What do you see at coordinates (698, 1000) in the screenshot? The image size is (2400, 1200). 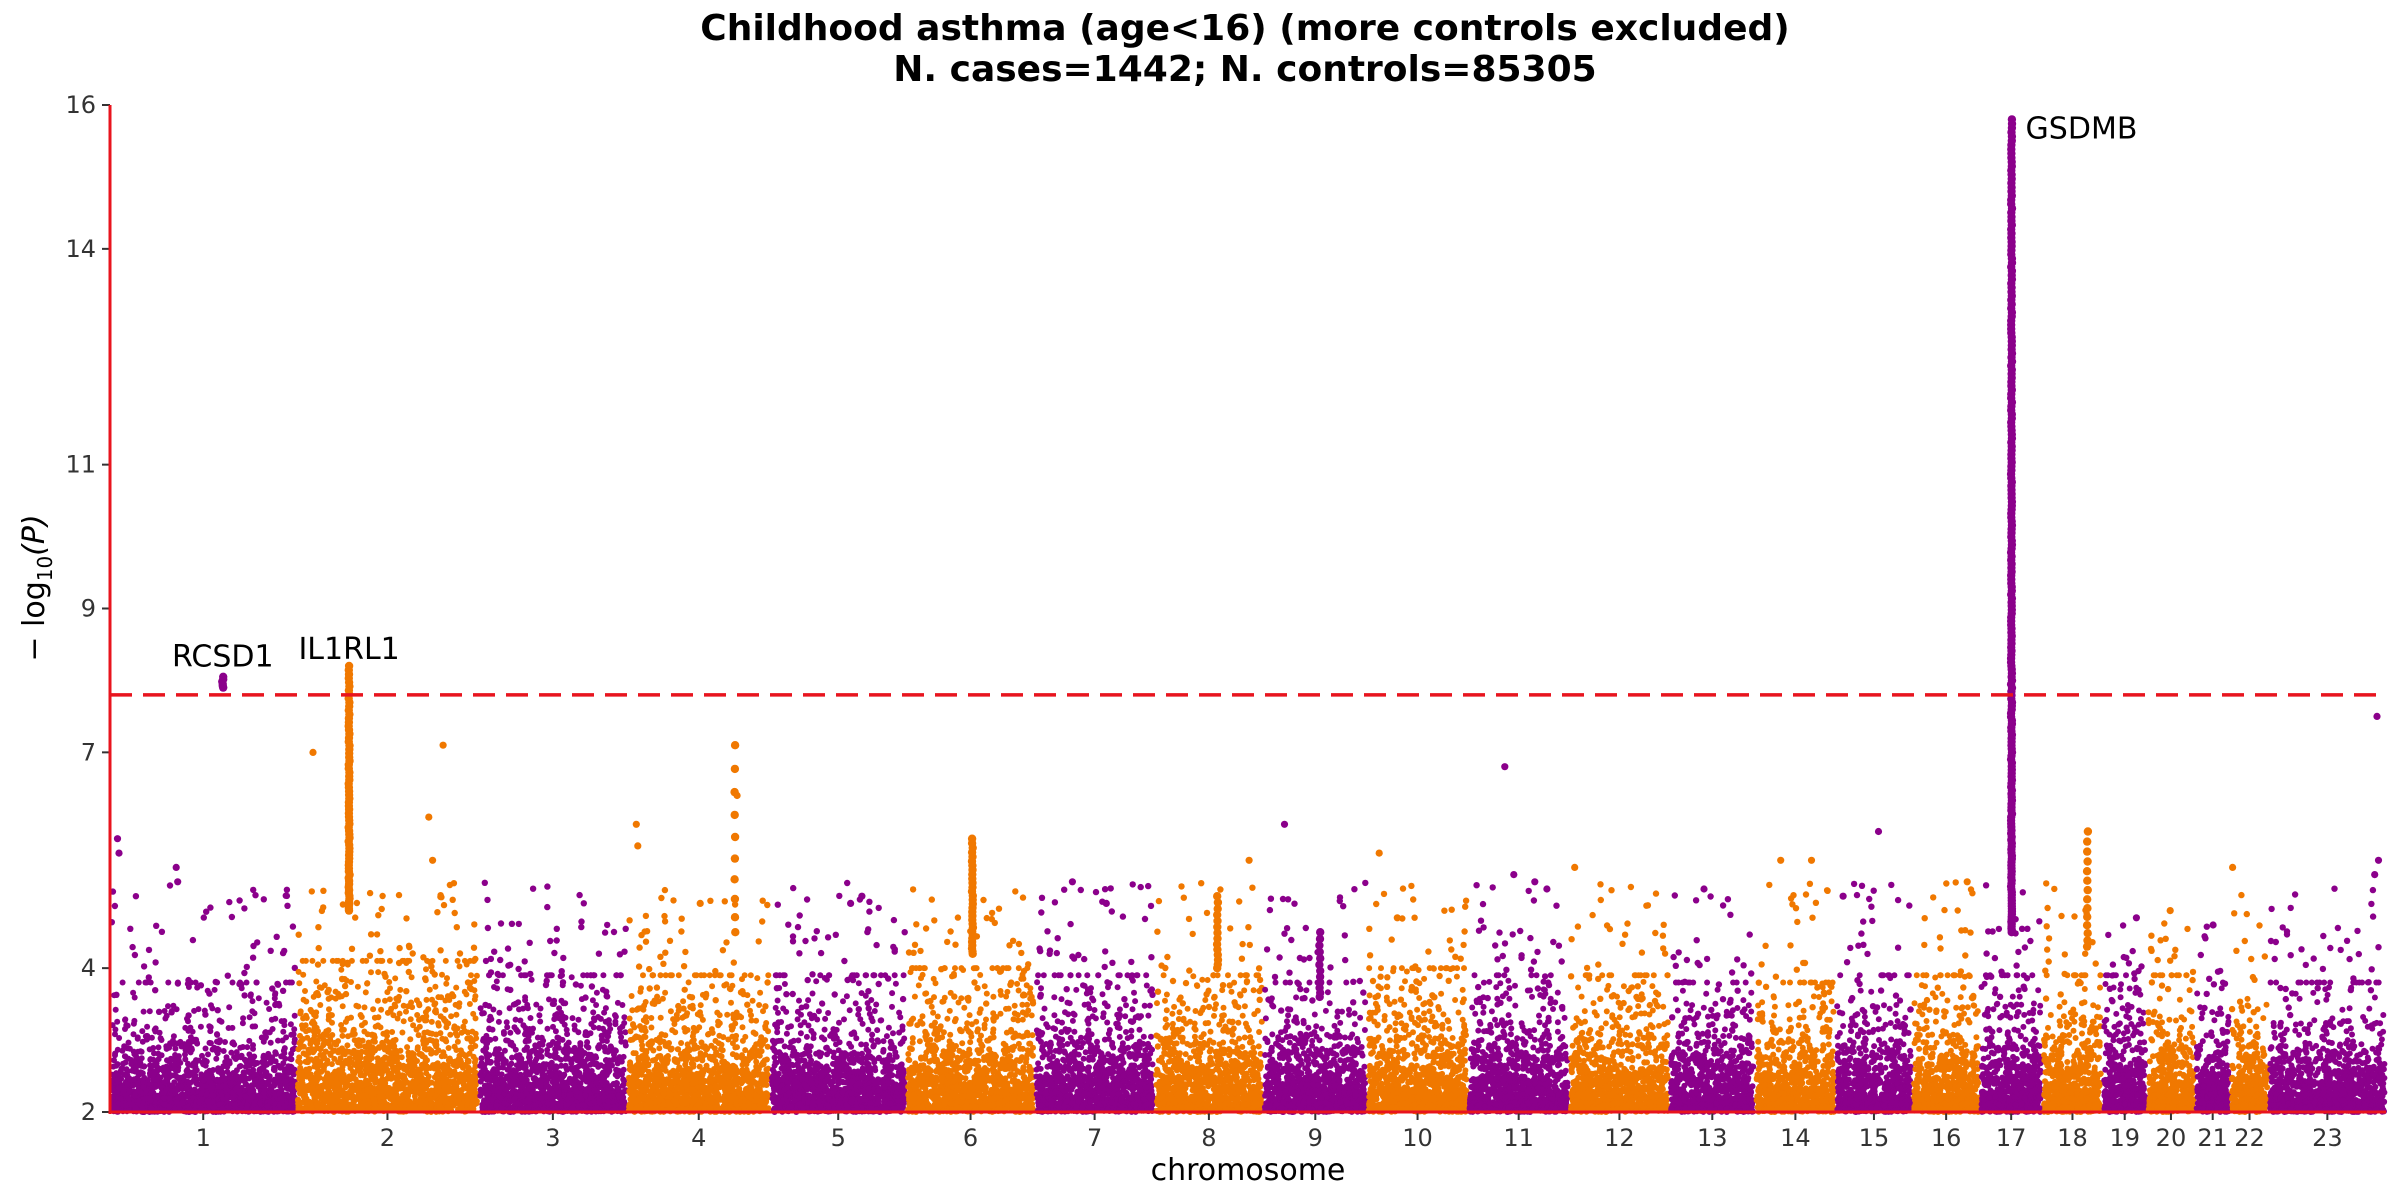 I see `chromosome-4-points` at bounding box center [698, 1000].